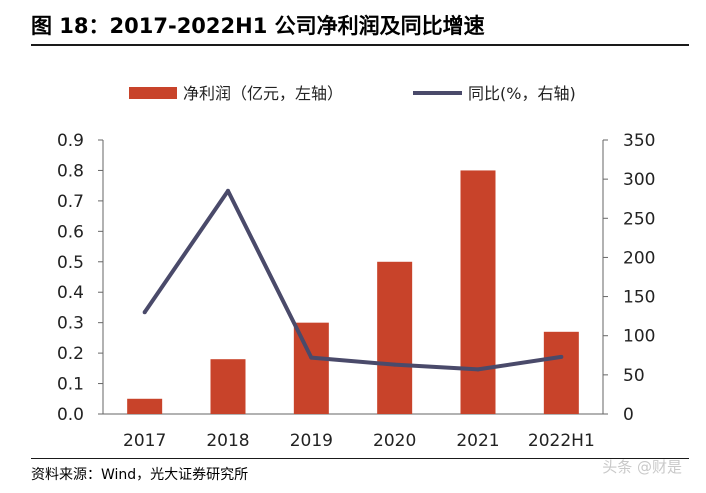 This screenshot has height=493, width=706. Describe the element at coordinates (639, 180) in the screenshot. I see `right-tick-label: 300` at that location.